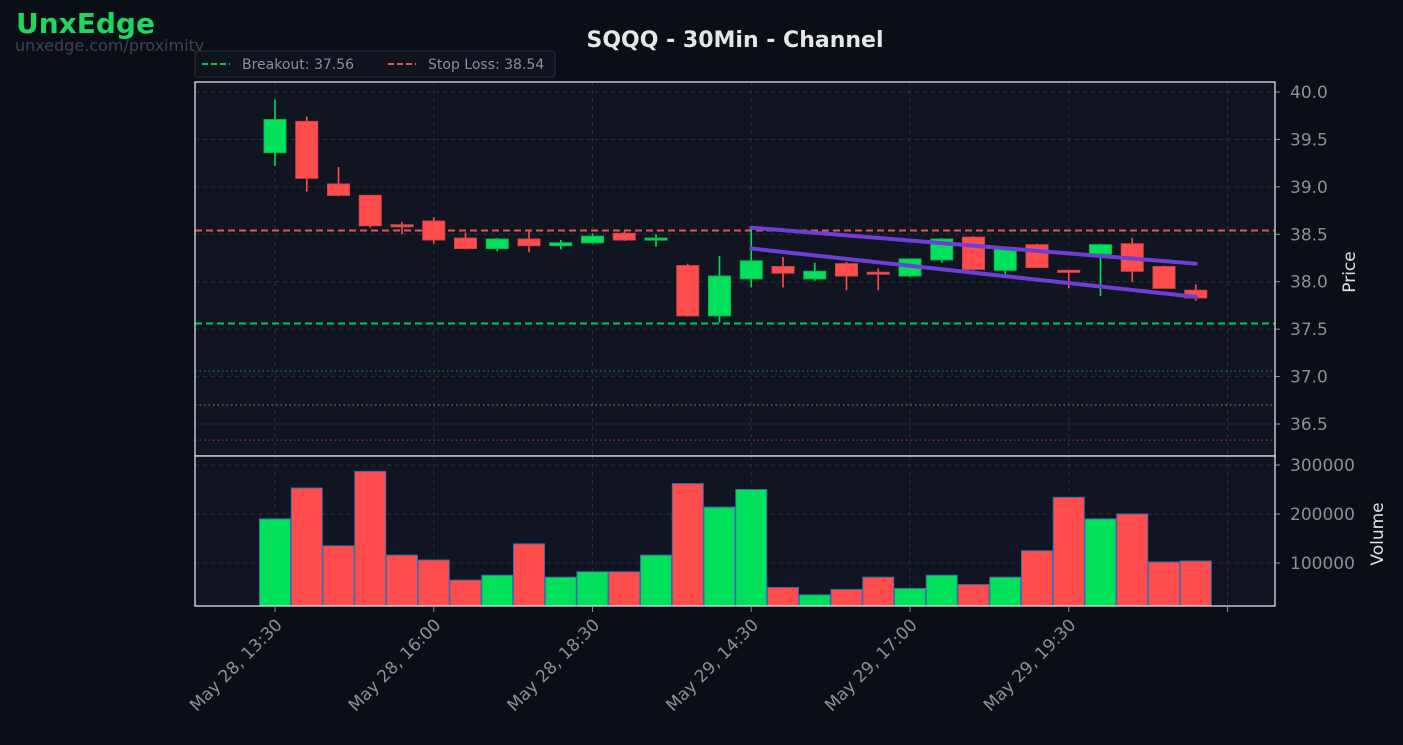 The width and height of the screenshot is (1403, 745). Describe the element at coordinates (236, 665) in the screenshot. I see `x-tick-label: May 28, 13:30` at that location.